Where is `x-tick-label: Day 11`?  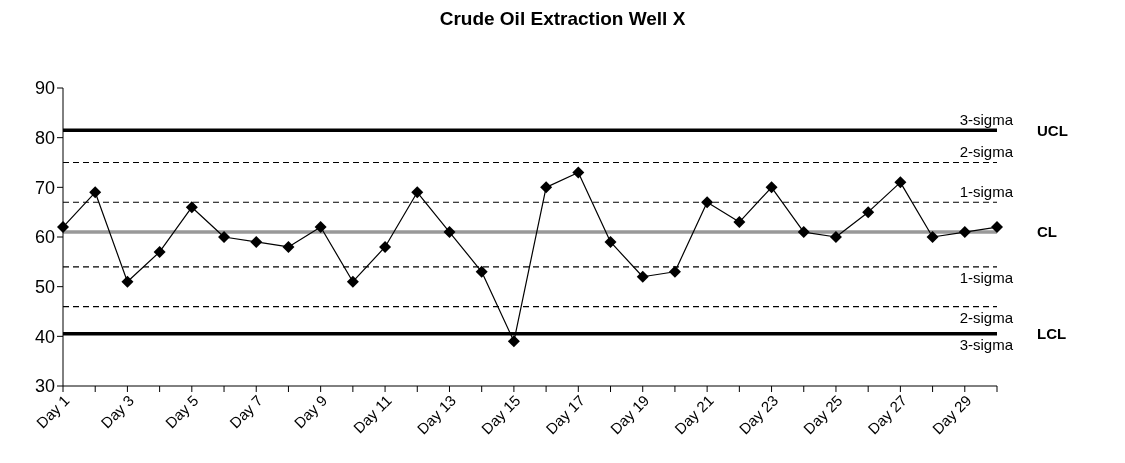 x-tick-label: Day 11 is located at coordinates (372, 414).